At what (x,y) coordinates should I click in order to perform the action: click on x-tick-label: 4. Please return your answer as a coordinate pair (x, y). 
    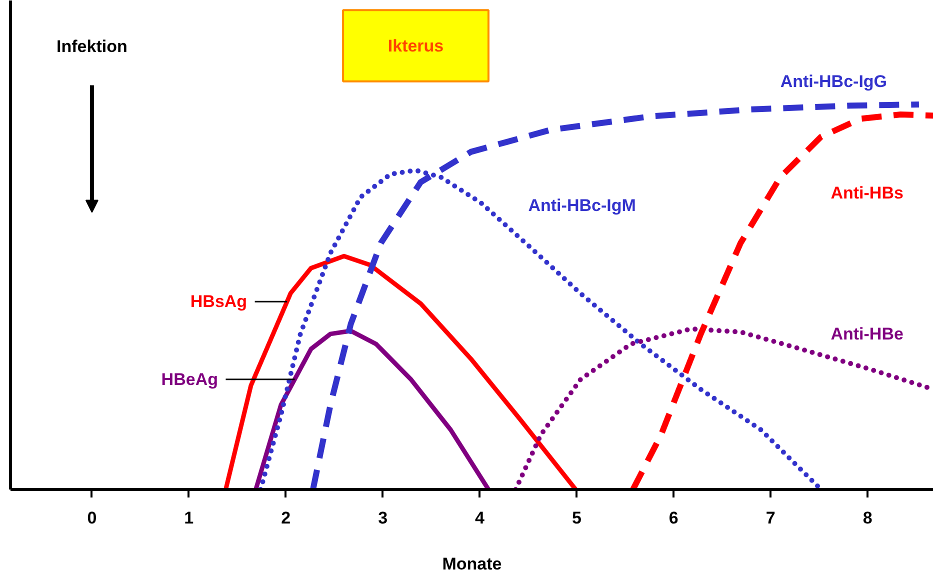
    Looking at the image, I should click on (480, 518).